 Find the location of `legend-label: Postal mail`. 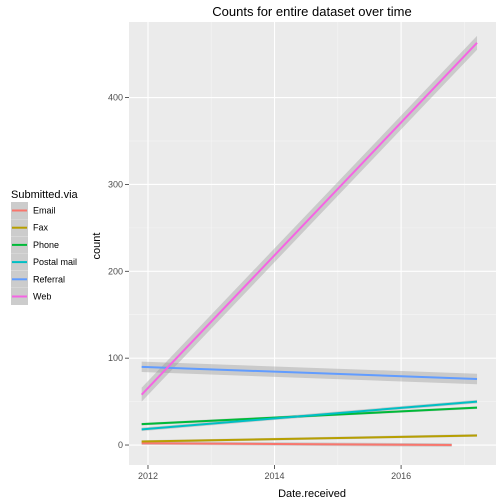

legend-label: Postal mail is located at coordinates (55, 262).